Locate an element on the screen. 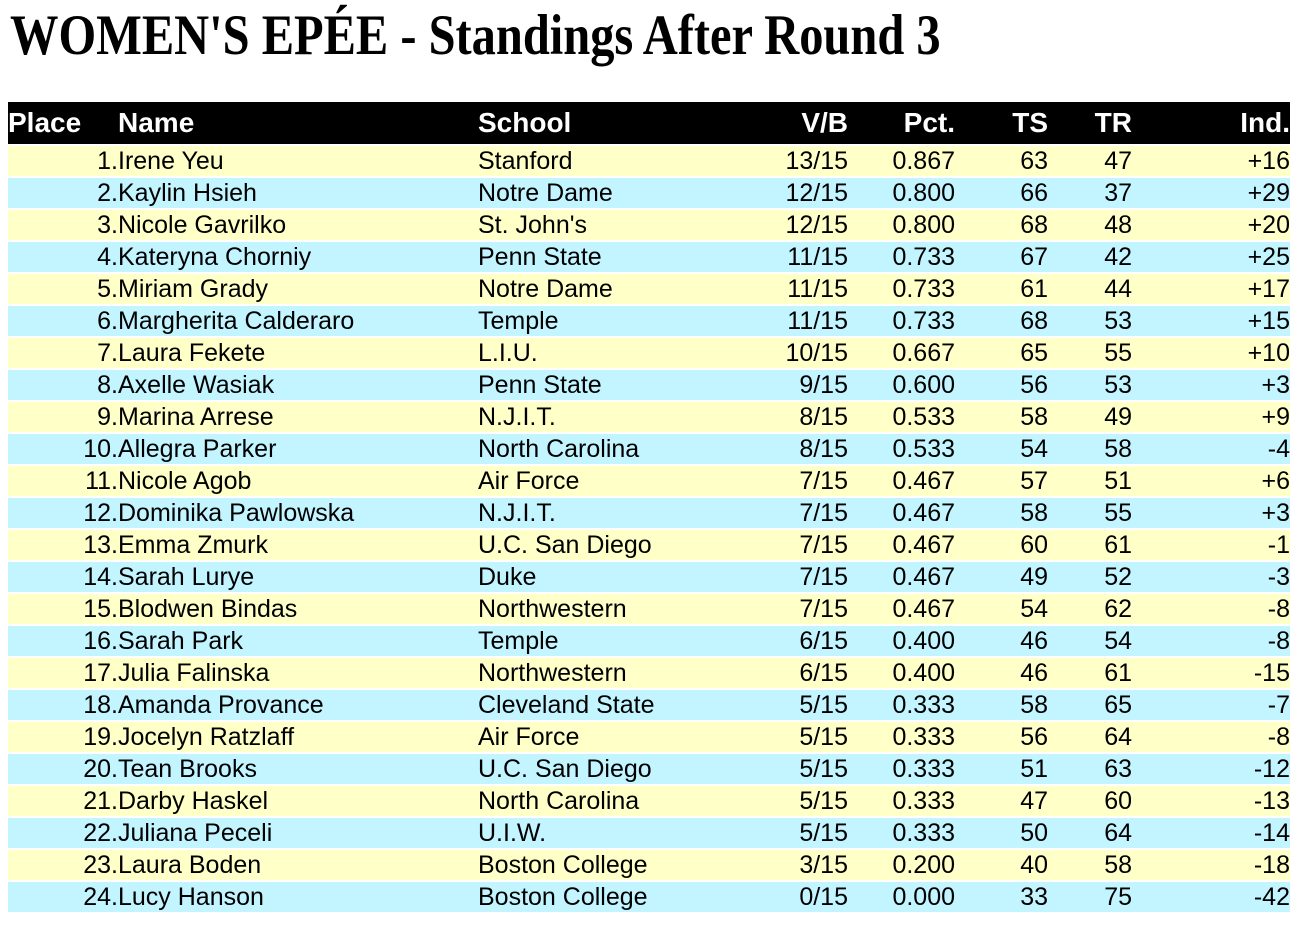 The width and height of the screenshot is (1306, 930). cell-ind: -4 is located at coordinates (1211, 449).